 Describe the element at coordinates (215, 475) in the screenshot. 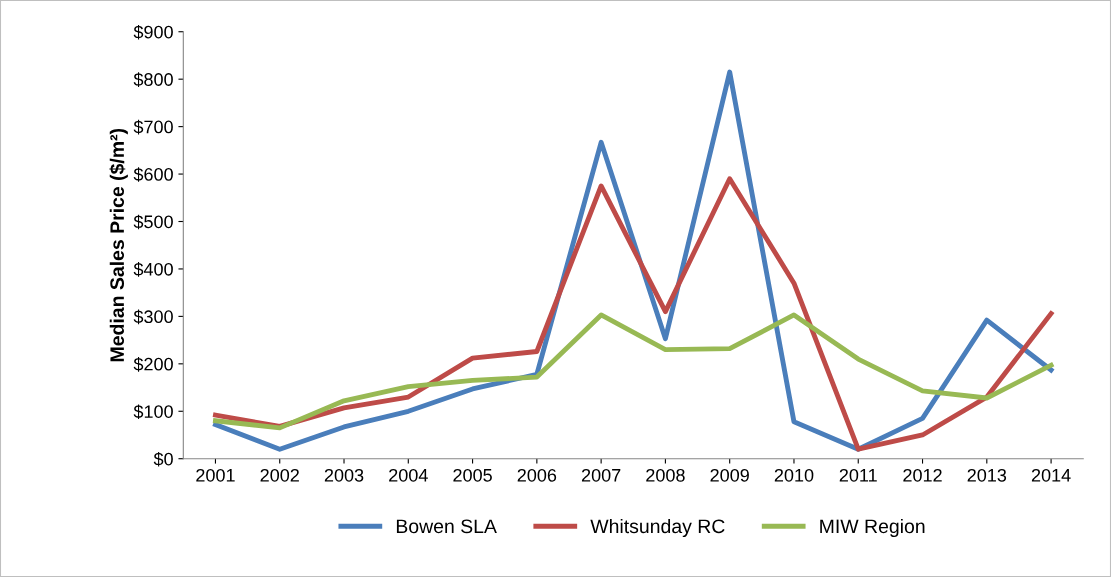

I see `x-tick-label: 2001` at that location.